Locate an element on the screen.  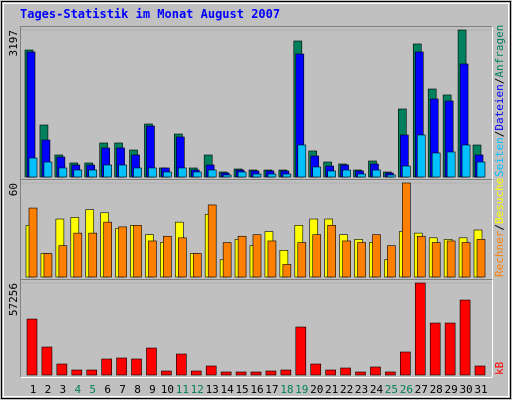
legend: kB is located at coordinates (499, 368).